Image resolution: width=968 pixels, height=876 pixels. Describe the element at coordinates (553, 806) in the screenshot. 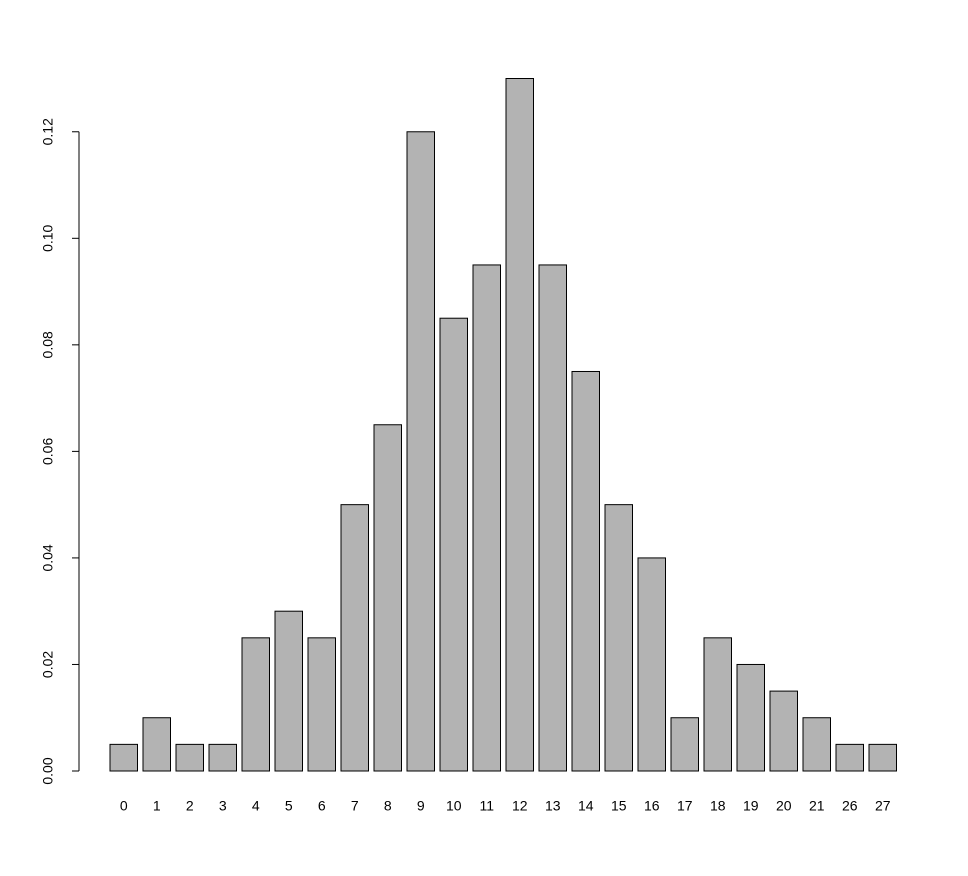

I see `x-tick-label: 13` at that location.